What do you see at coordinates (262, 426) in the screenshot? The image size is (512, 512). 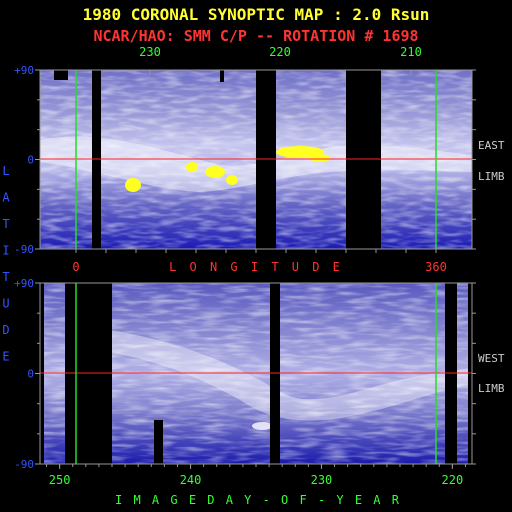 I see `west-bright-feature` at bounding box center [262, 426].